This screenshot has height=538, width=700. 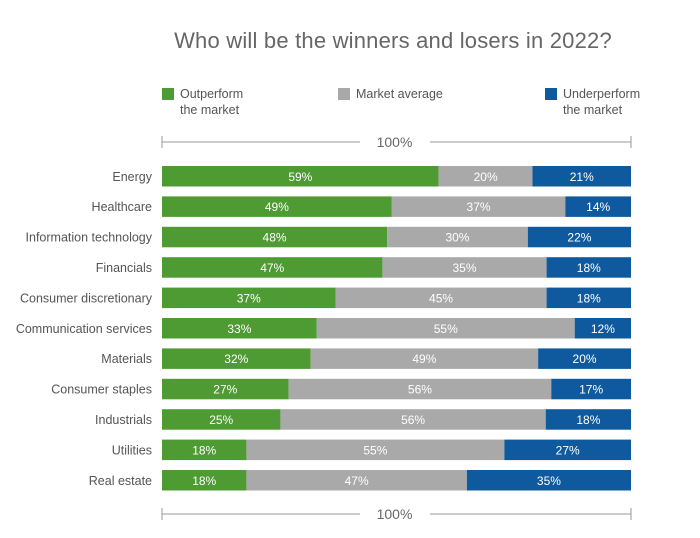 I want to click on bar-segment-healthcare-average, so click(x=478, y=206).